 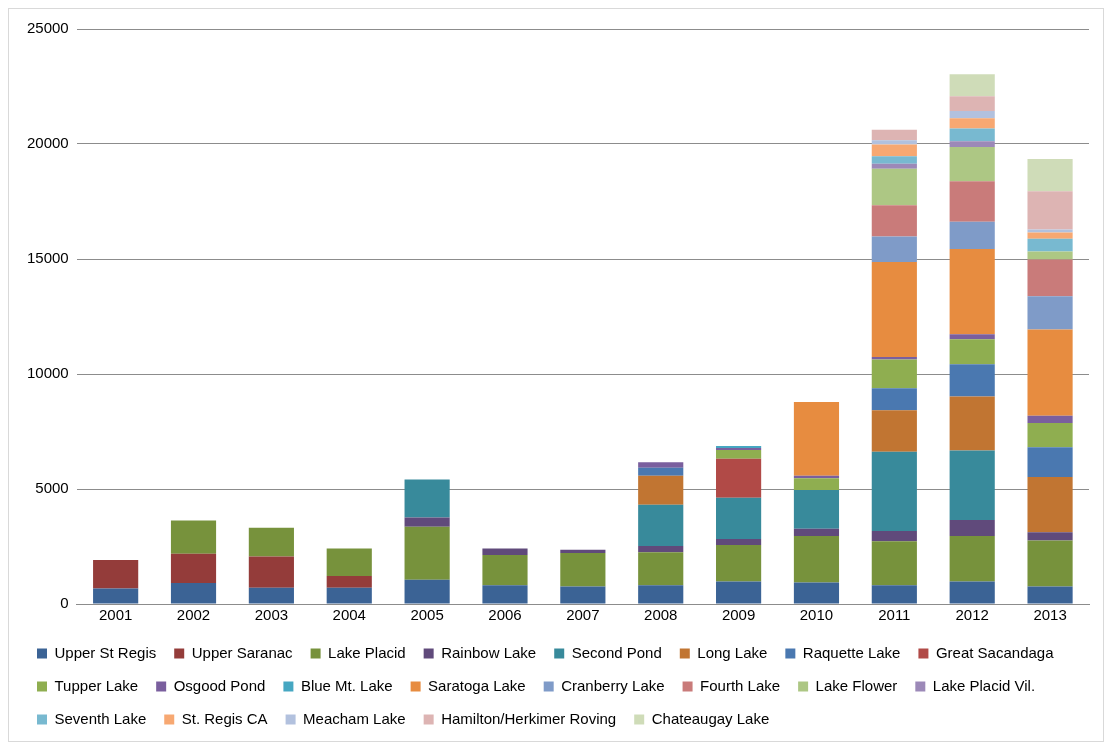 I want to click on legend-label: Tupper Lake, so click(x=96, y=685).